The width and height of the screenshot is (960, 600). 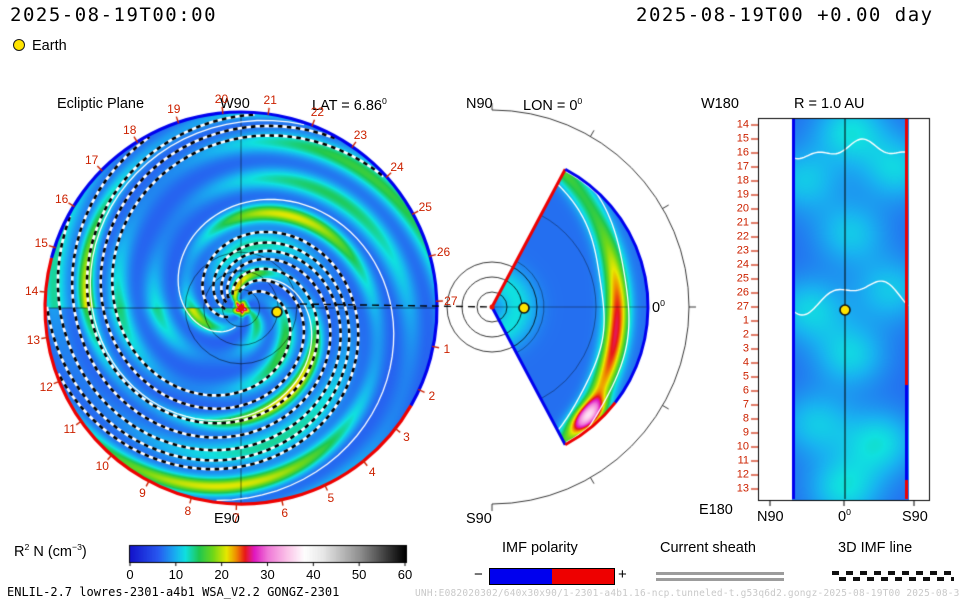 I want to click on current-sheath-title: Current sheath, so click(x=708, y=548).